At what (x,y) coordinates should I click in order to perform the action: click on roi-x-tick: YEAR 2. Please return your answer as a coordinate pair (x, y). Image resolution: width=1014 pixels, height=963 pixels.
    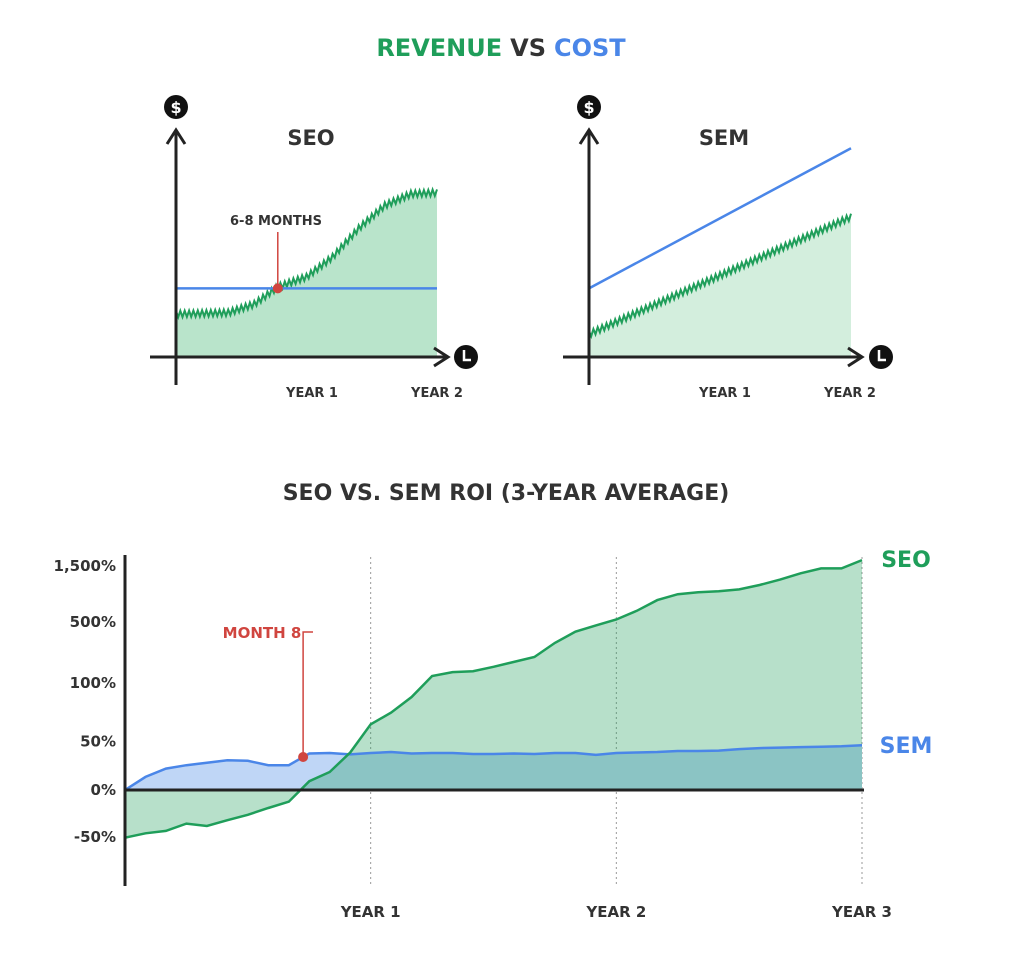
    Looking at the image, I should click on (615, 912).